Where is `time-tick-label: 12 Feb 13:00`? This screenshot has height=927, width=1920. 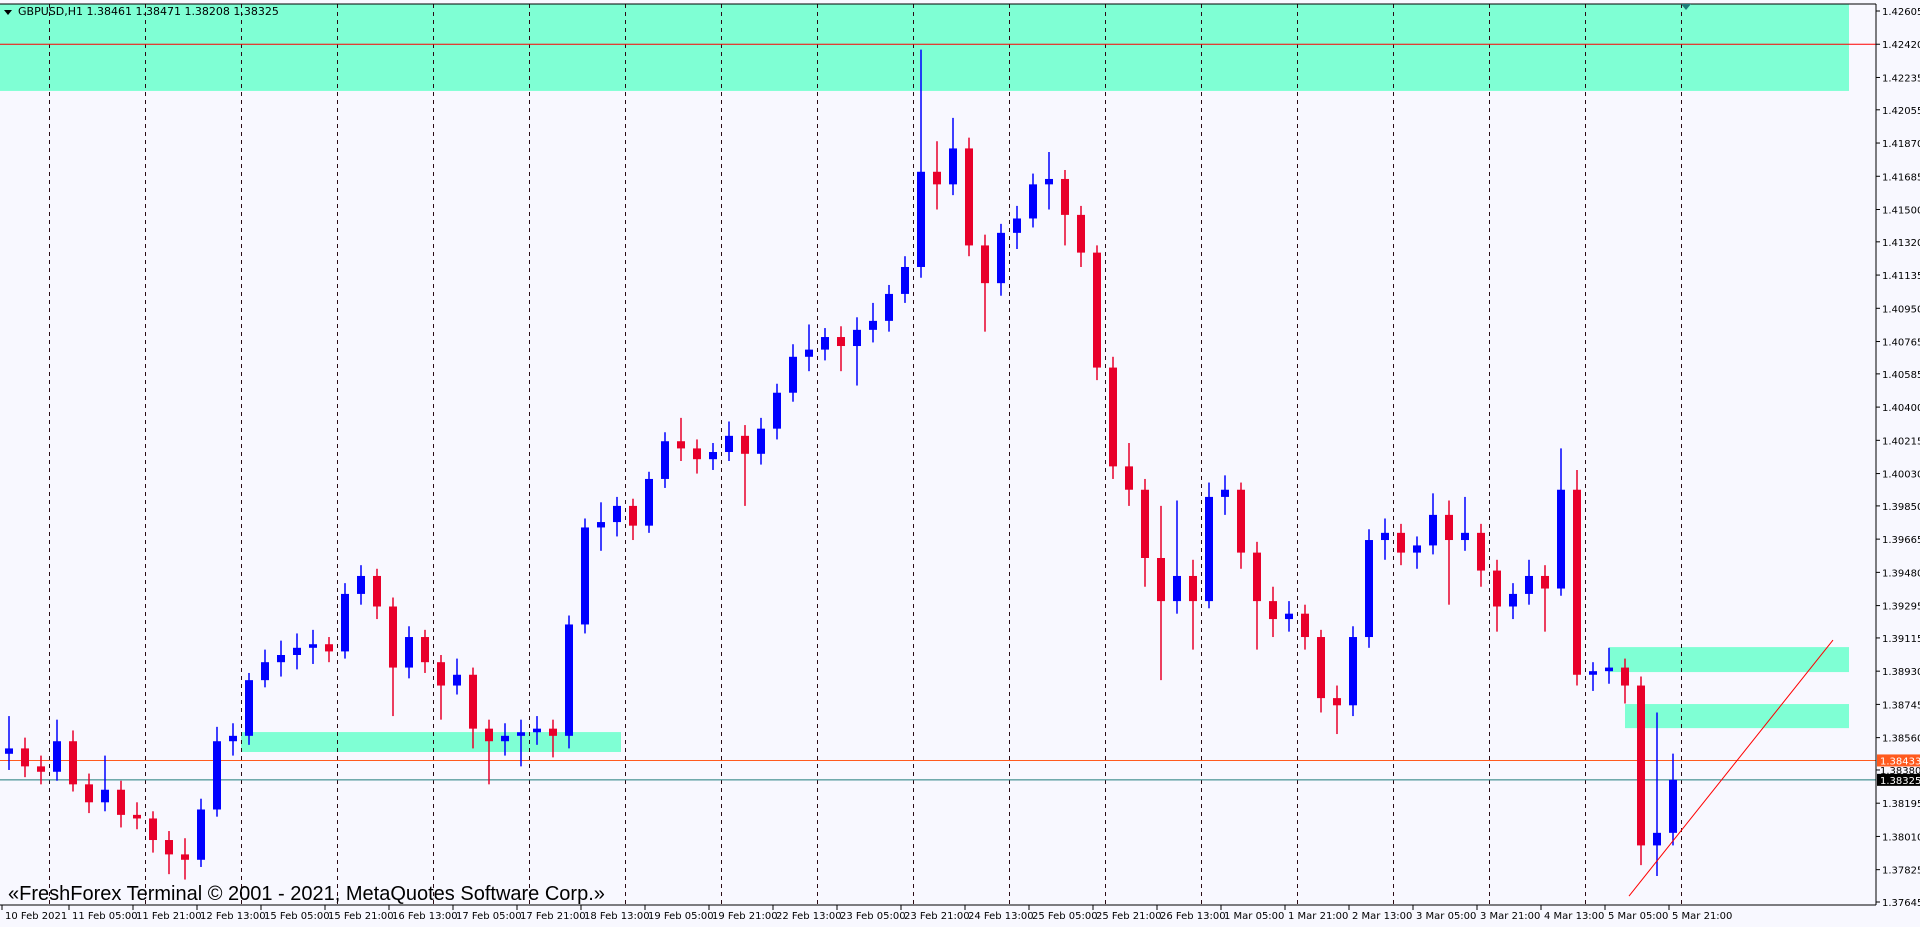 time-tick-label: 12 Feb 13:00 is located at coordinates (233, 916).